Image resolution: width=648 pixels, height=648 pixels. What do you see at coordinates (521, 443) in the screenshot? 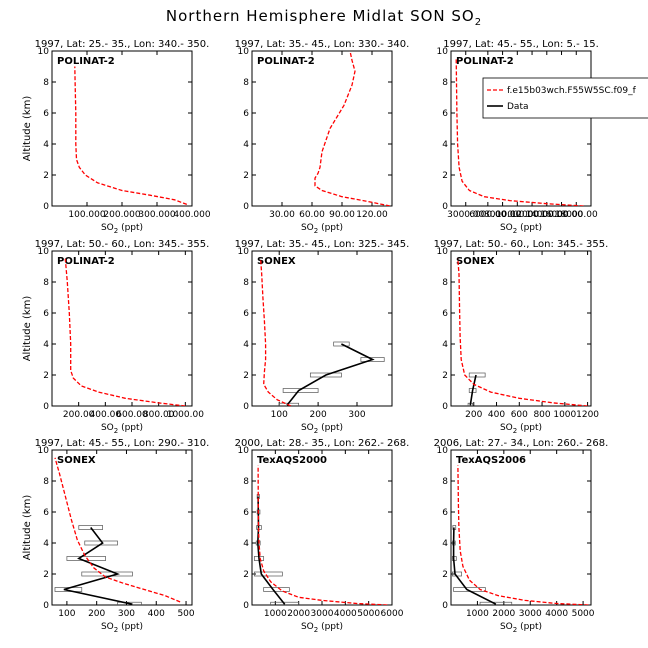
I see `panel-title: 2006, Lat: 27.- 34., Lon: 260.- 268.` at bounding box center [521, 443].